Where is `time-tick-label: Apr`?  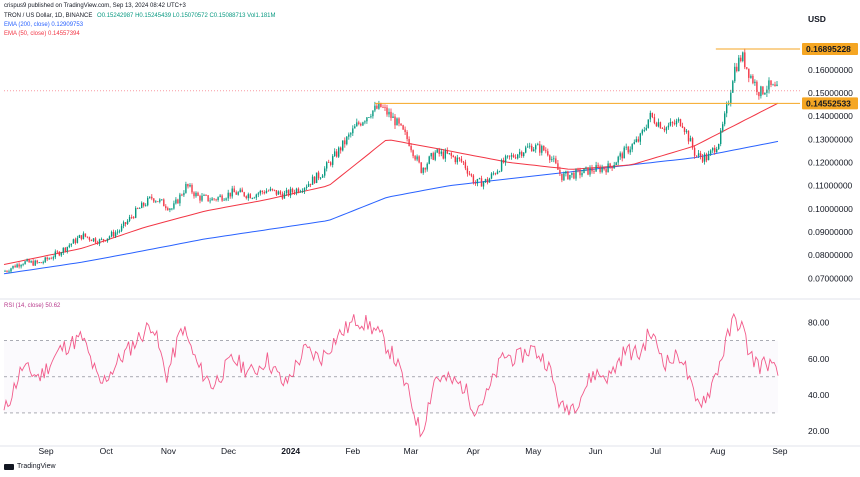 time-tick-label: Apr is located at coordinates (473, 451).